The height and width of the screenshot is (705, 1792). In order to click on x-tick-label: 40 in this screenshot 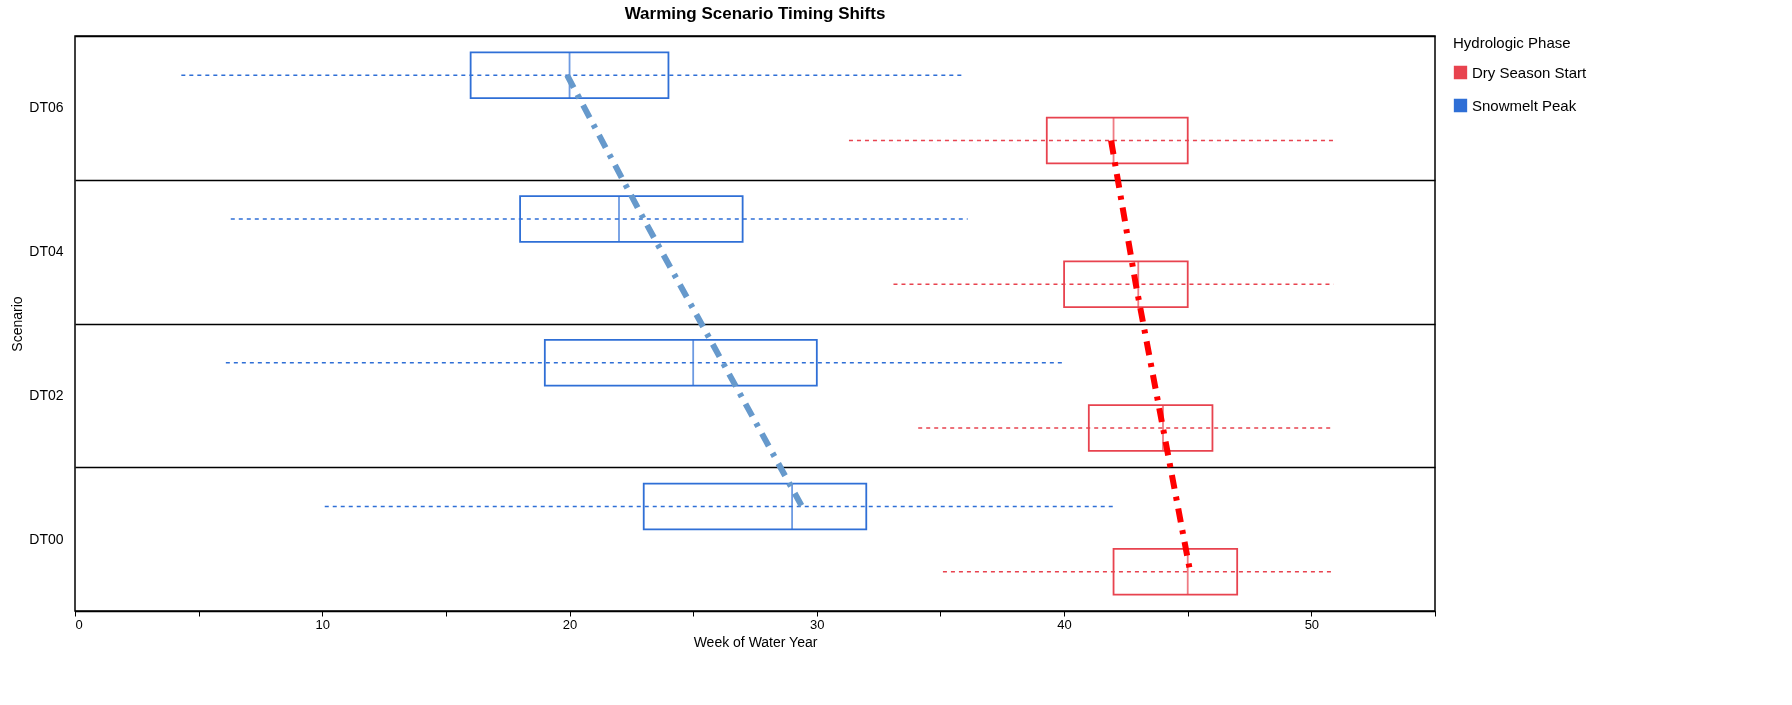, I will do `click(1064, 624)`.